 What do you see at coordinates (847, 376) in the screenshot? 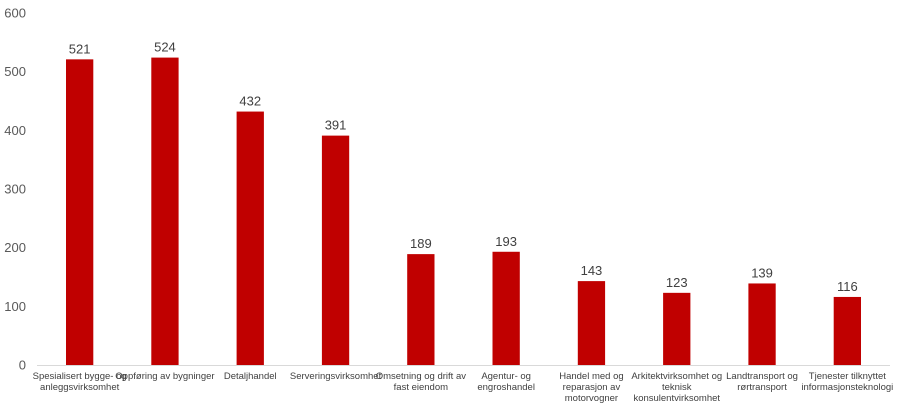
I see `category-label-line: Tjenester tilknyttet` at bounding box center [847, 376].